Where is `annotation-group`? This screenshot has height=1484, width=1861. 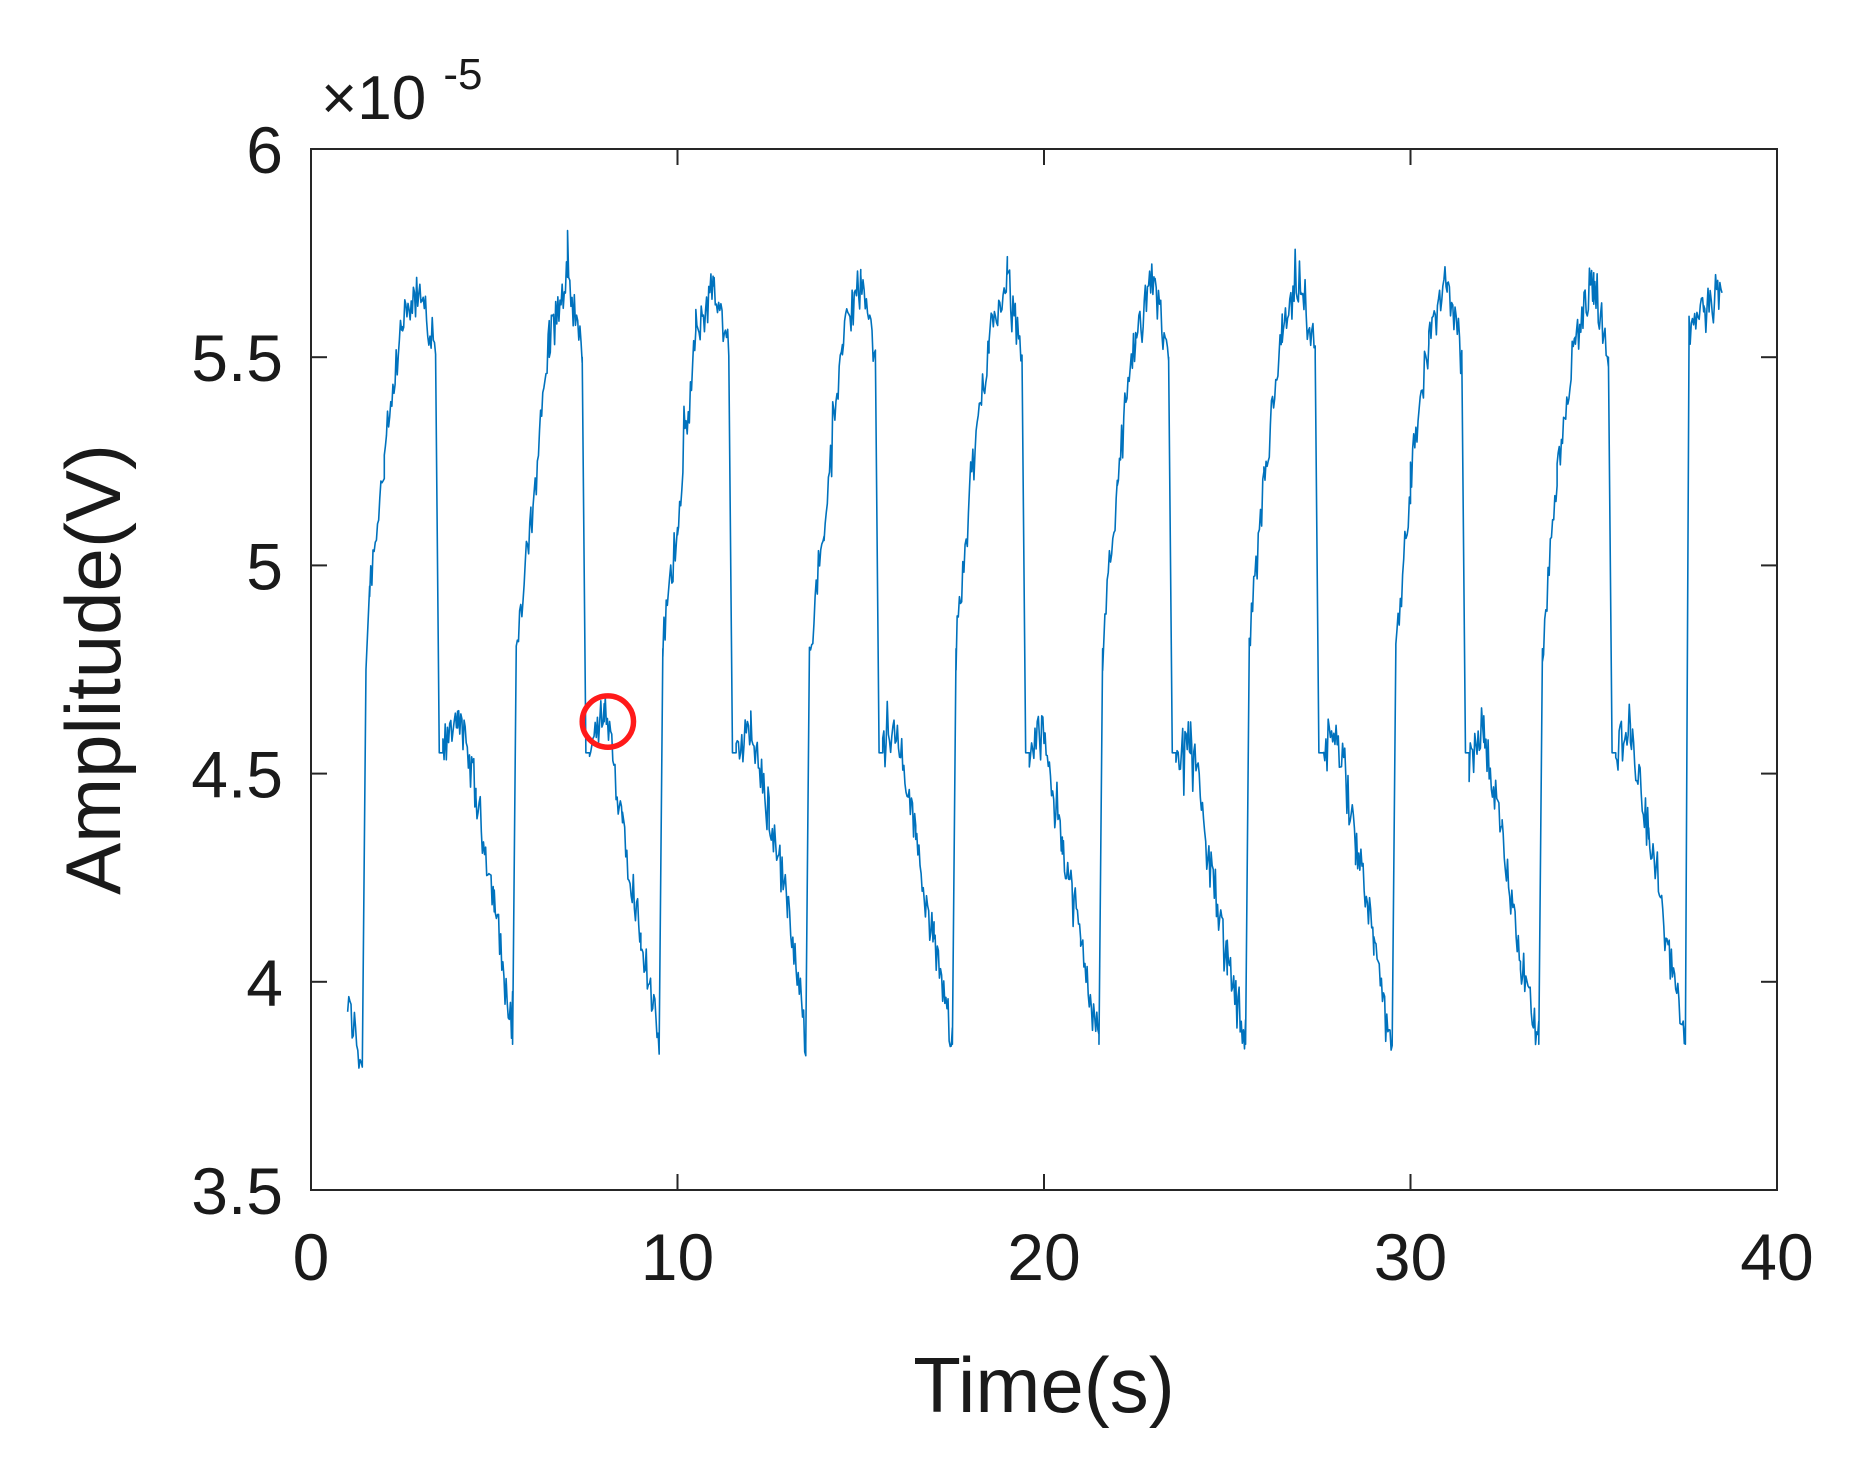 annotation-group is located at coordinates (608, 721).